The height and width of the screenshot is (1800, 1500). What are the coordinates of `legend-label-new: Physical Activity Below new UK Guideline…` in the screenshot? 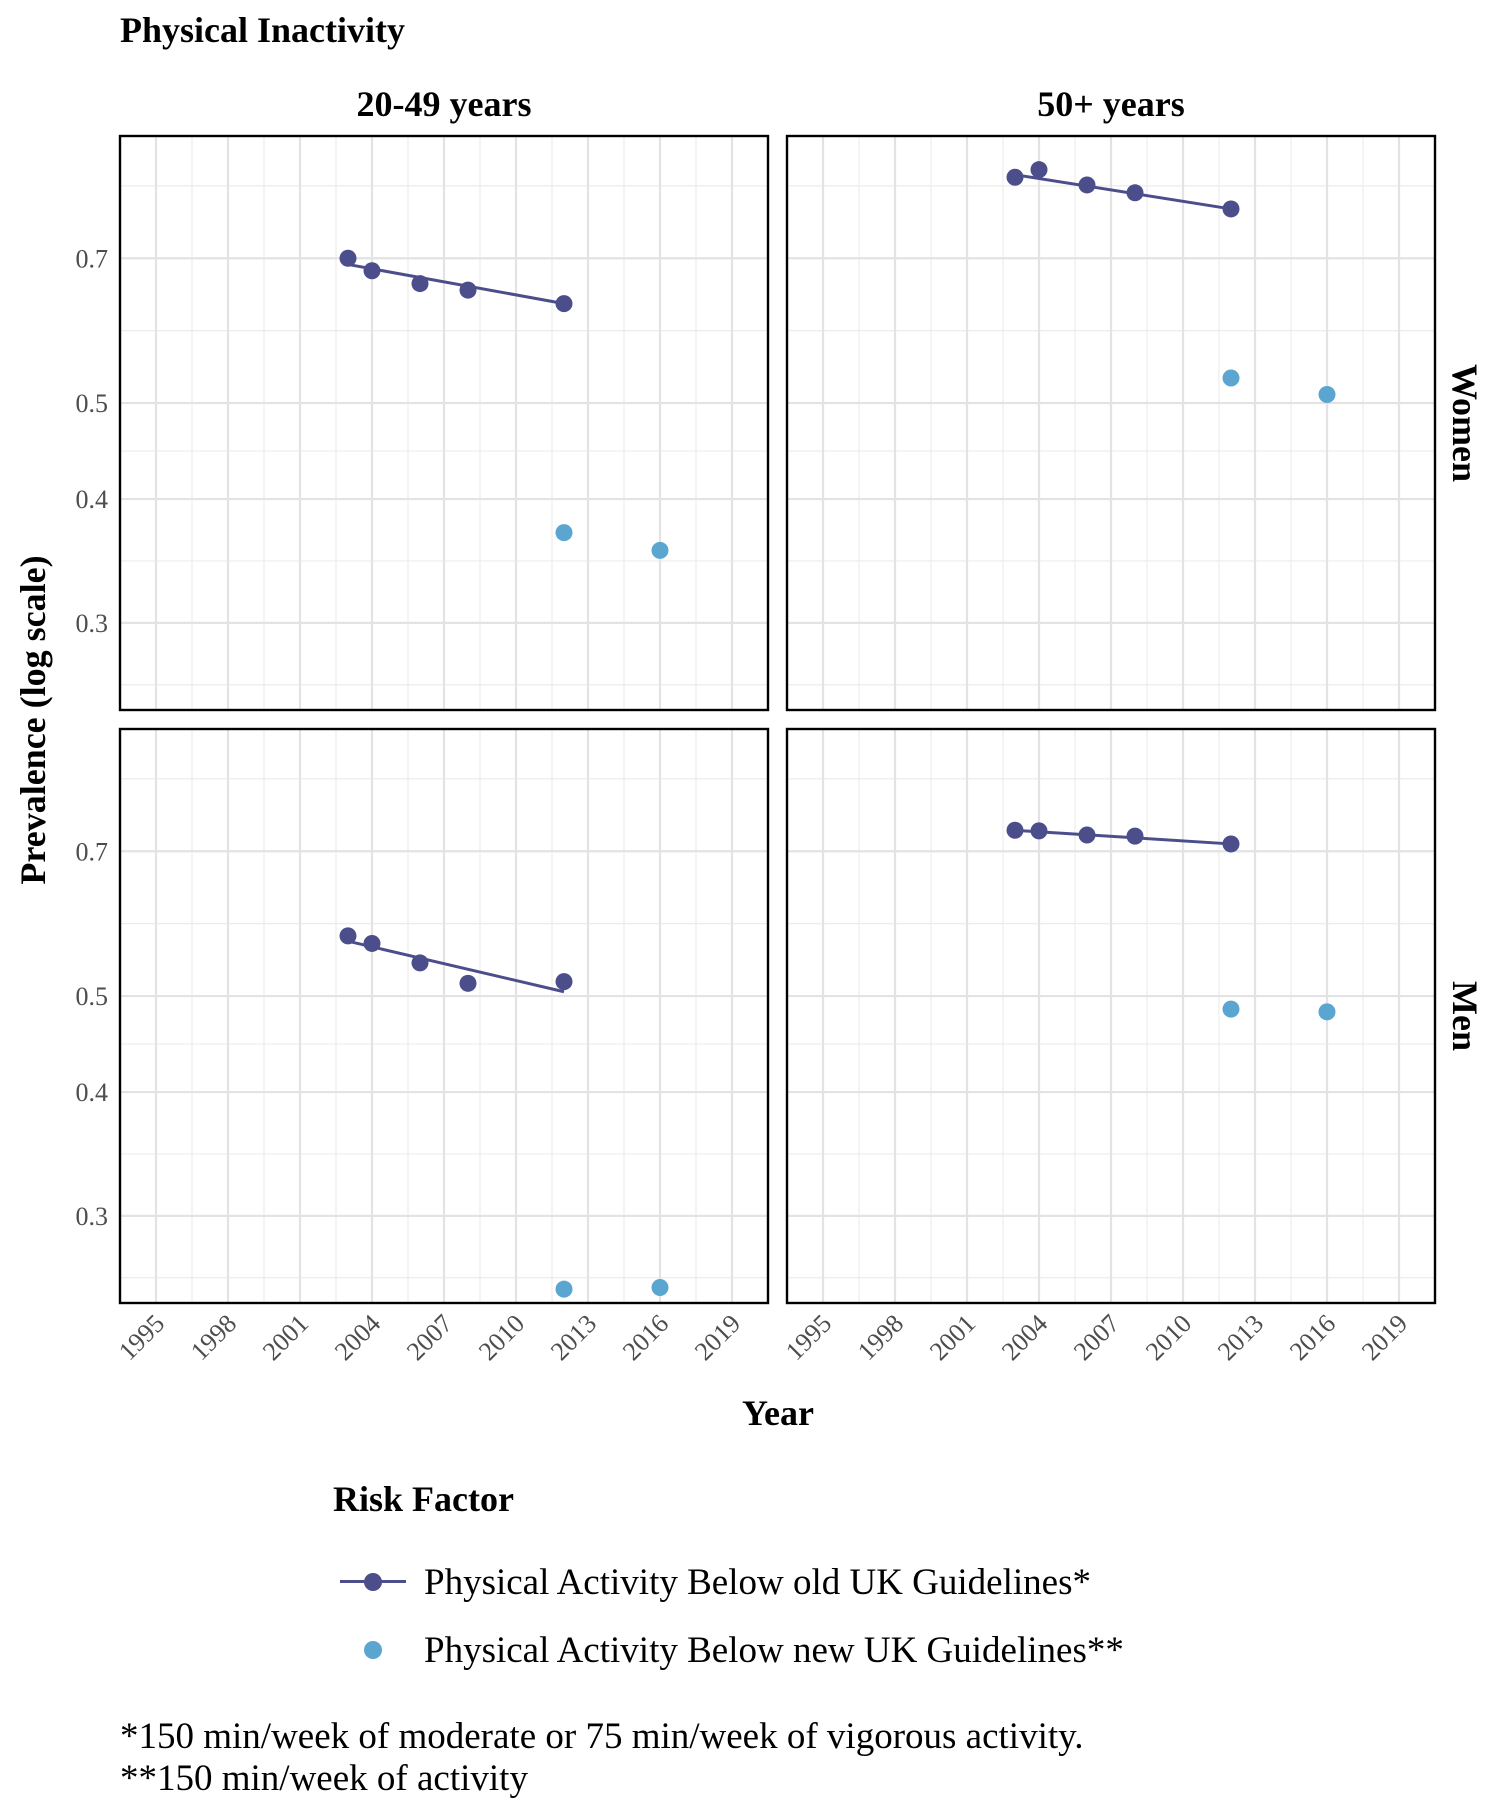 It's located at (774, 1650).